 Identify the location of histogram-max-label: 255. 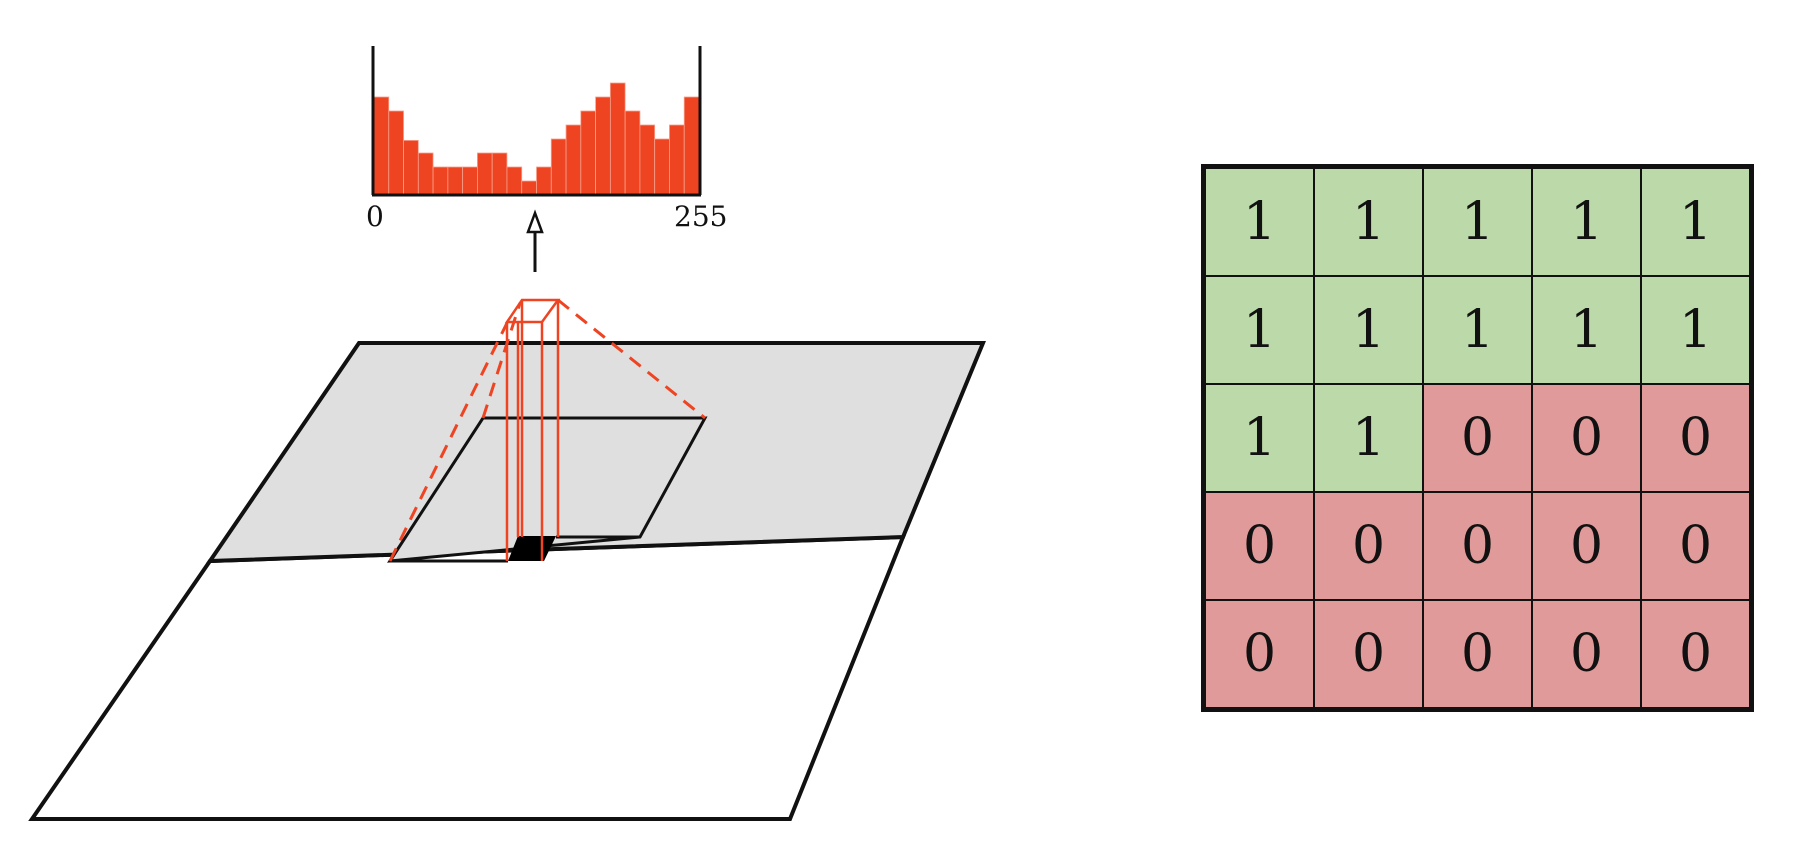
(700, 216).